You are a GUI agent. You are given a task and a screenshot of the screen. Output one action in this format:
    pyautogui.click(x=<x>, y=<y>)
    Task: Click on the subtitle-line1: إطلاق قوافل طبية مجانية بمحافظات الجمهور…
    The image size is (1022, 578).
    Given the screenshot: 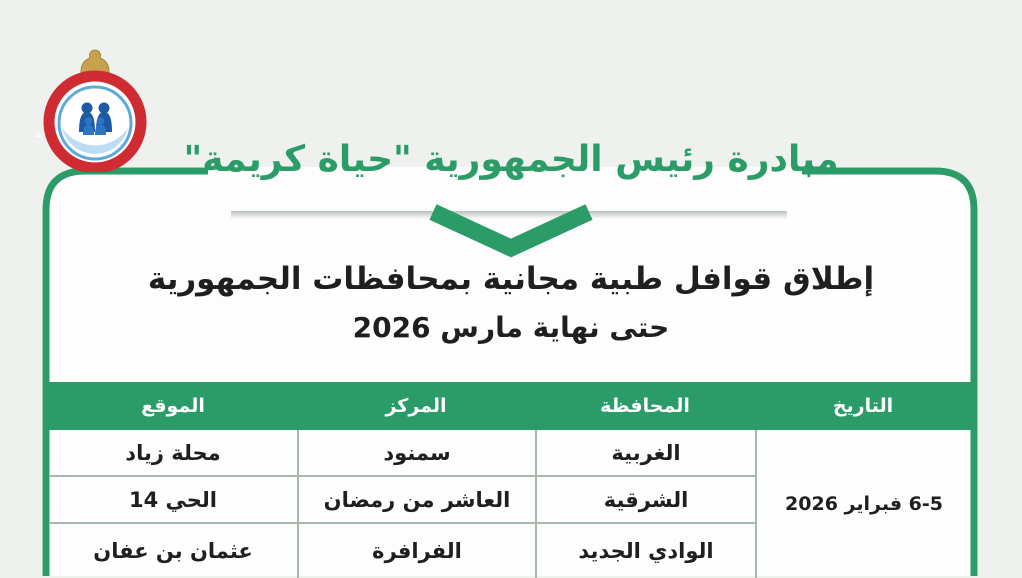 What is the action you would take?
    pyautogui.click(x=511, y=279)
    